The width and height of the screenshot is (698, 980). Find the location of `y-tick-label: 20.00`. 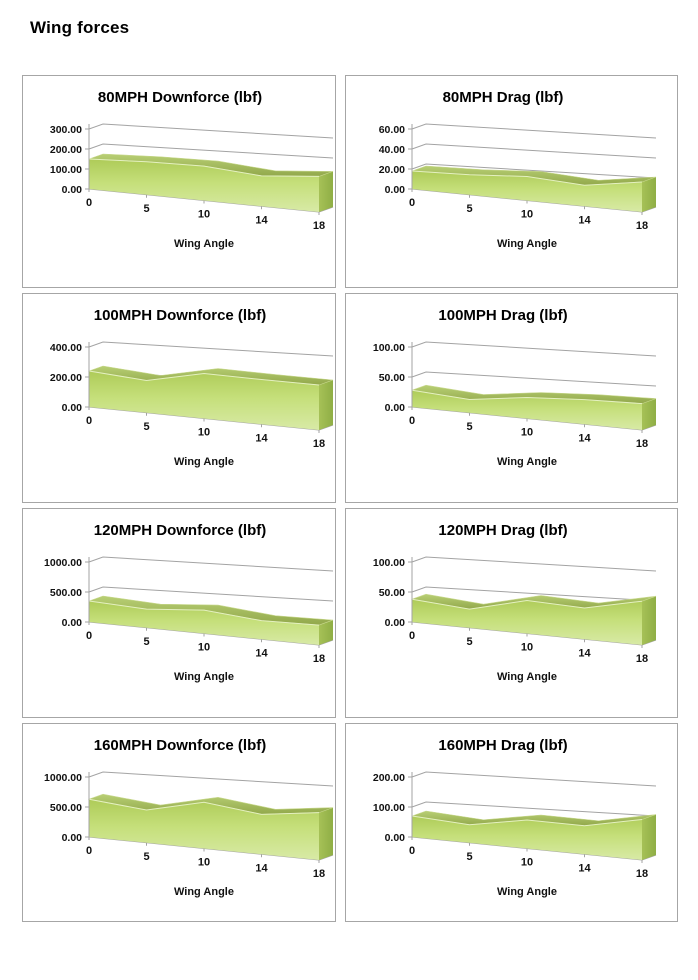

y-tick-label: 20.00 is located at coordinates (392, 170).